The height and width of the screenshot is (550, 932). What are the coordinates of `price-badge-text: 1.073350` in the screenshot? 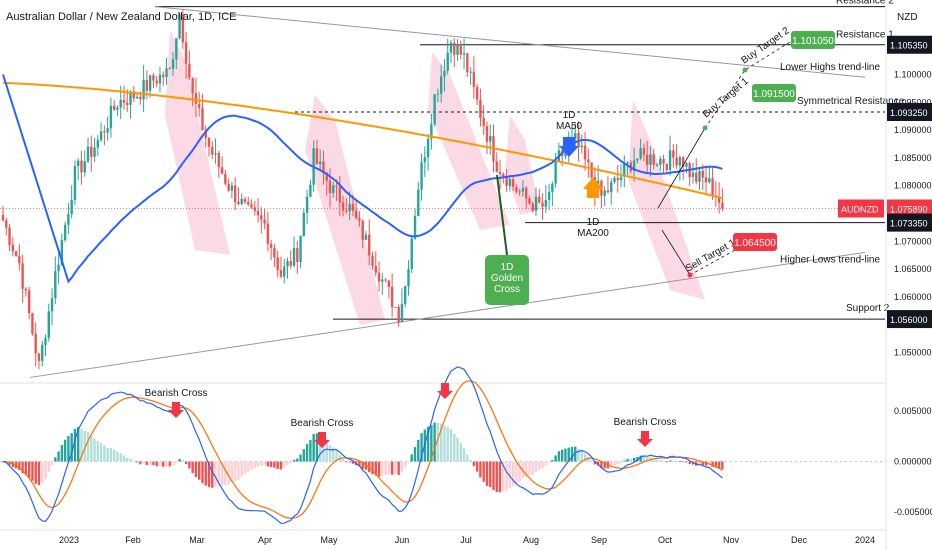 It's located at (909, 224).